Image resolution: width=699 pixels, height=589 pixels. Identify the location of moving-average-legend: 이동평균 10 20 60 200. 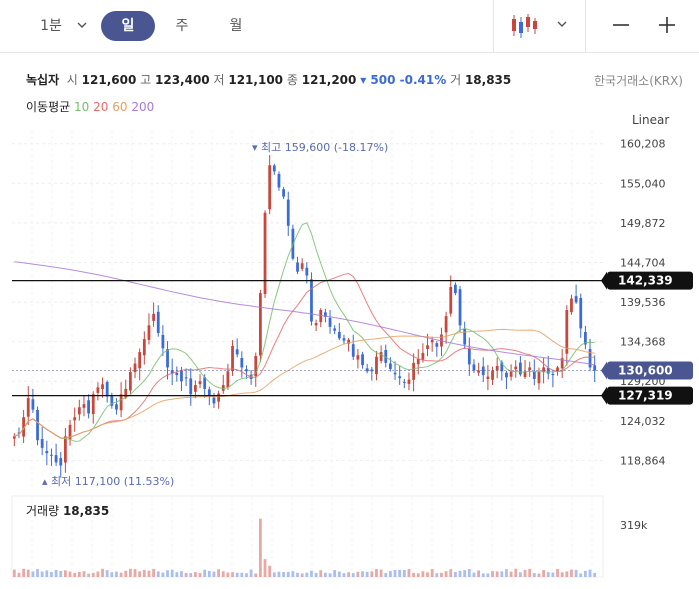
(90, 106).